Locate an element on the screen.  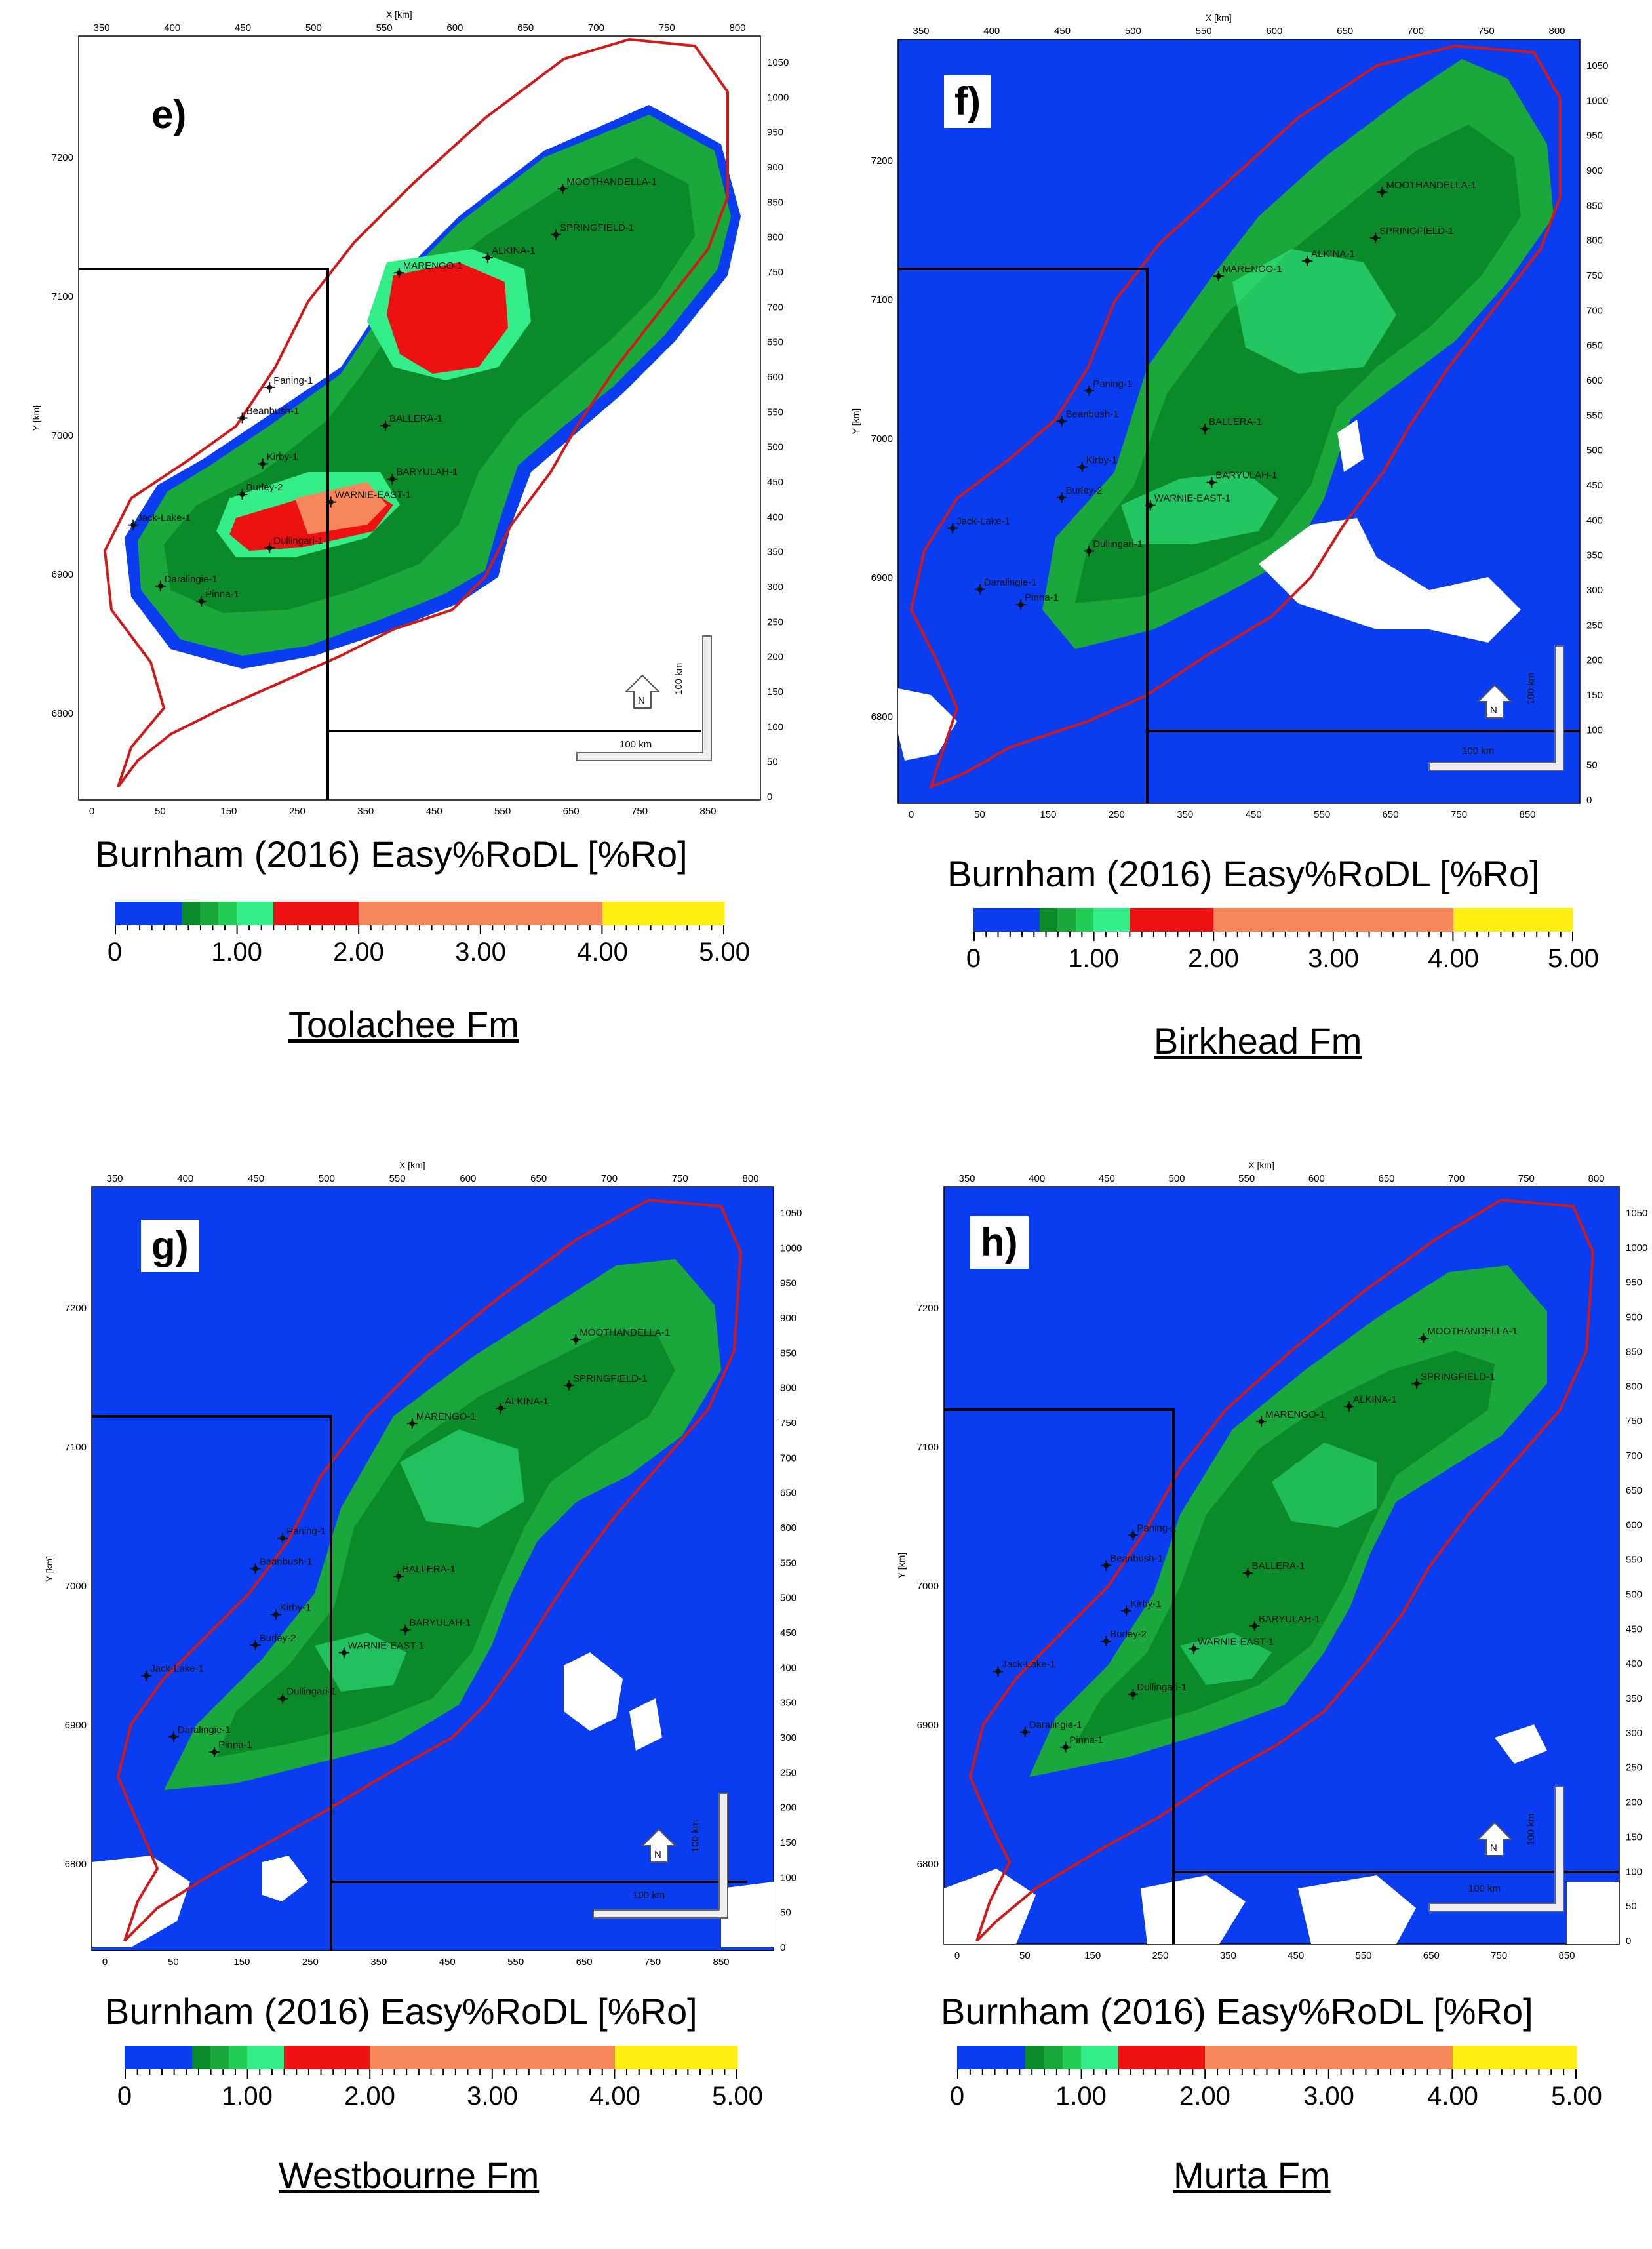
well-marker: Beanbush-1 is located at coordinates (268, 415).